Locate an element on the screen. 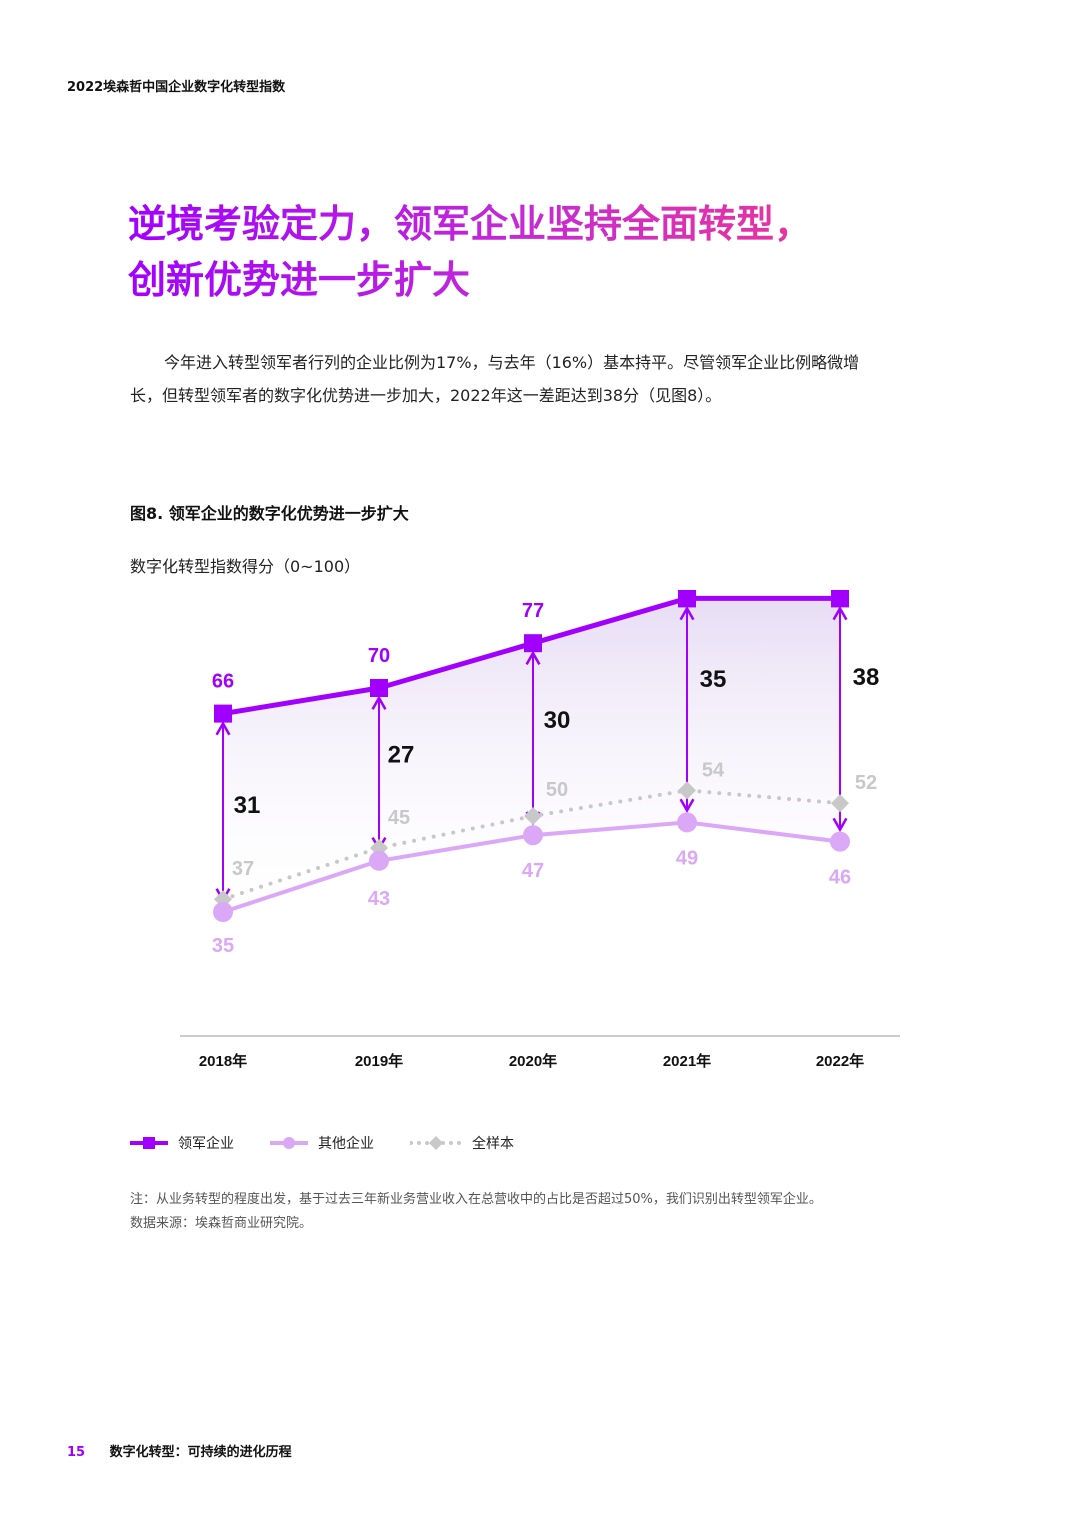  figure-title: 图8. 领军企业的数字化优势进一步扩大 is located at coordinates (269, 513).